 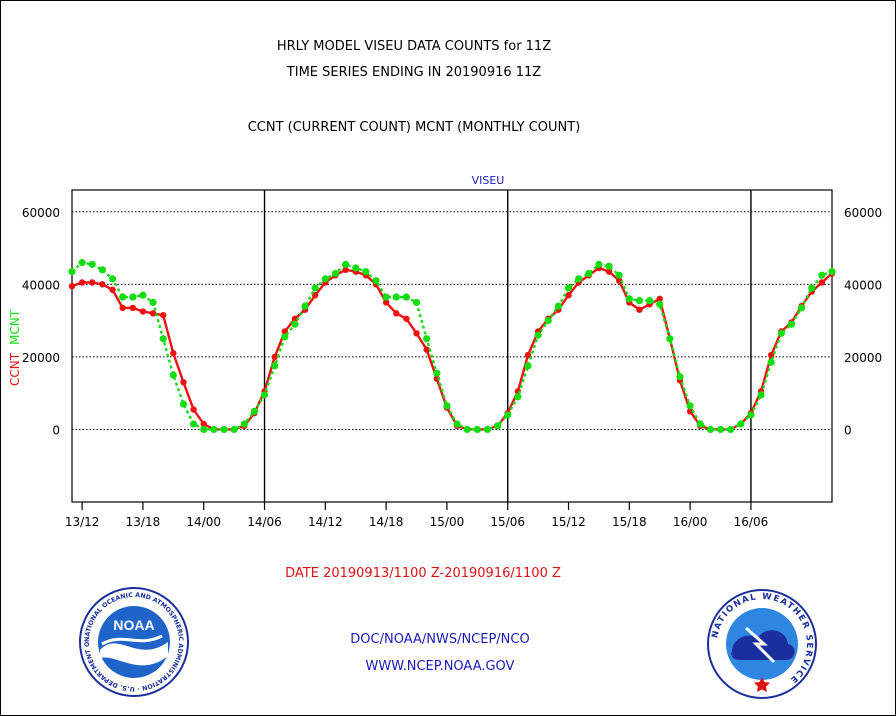 I want to click on chart-title-line2: TIME SERIES ENDING IN 20190916 11Z, so click(x=414, y=72).